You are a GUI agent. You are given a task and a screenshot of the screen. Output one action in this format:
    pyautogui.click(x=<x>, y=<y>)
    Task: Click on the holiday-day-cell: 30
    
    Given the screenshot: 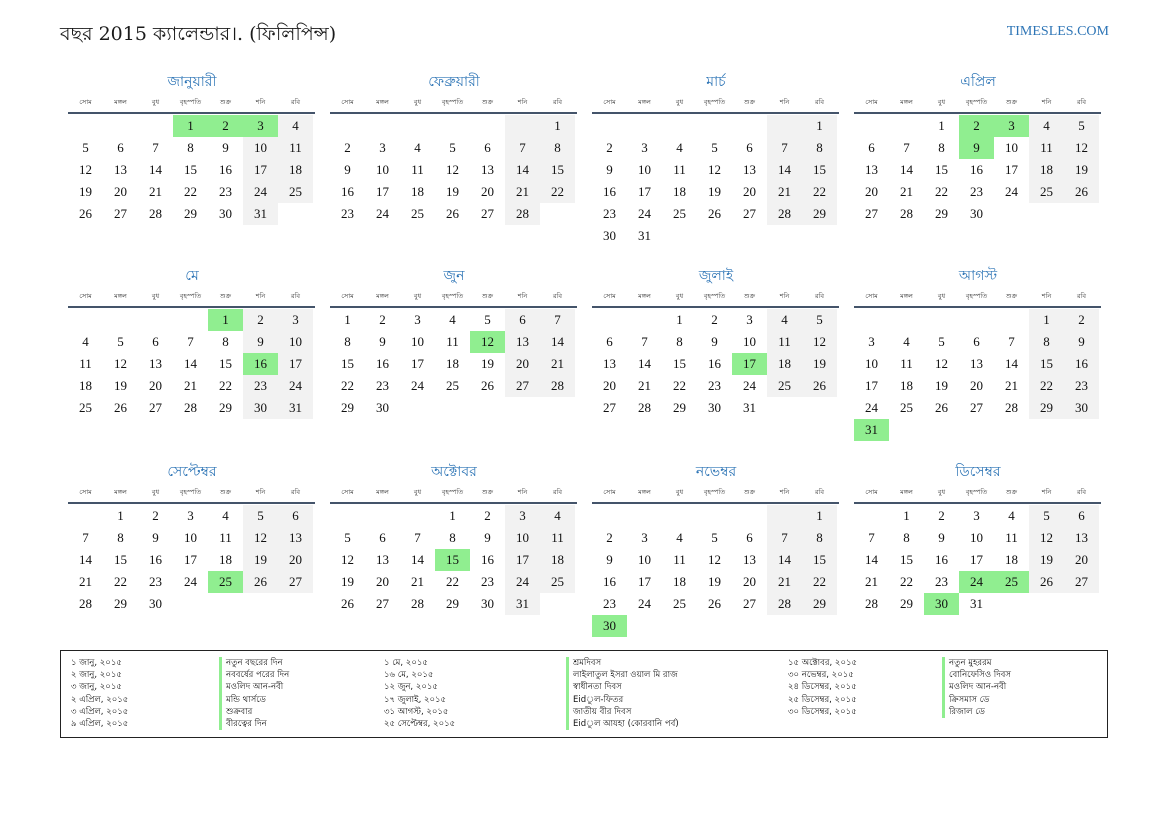 What is the action you would take?
    pyautogui.click(x=609, y=626)
    